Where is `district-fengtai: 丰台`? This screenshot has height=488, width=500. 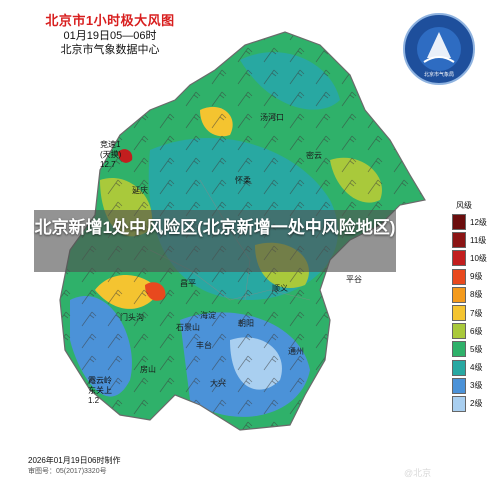 district-fengtai: 丰台 is located at coordinates (204, 345).